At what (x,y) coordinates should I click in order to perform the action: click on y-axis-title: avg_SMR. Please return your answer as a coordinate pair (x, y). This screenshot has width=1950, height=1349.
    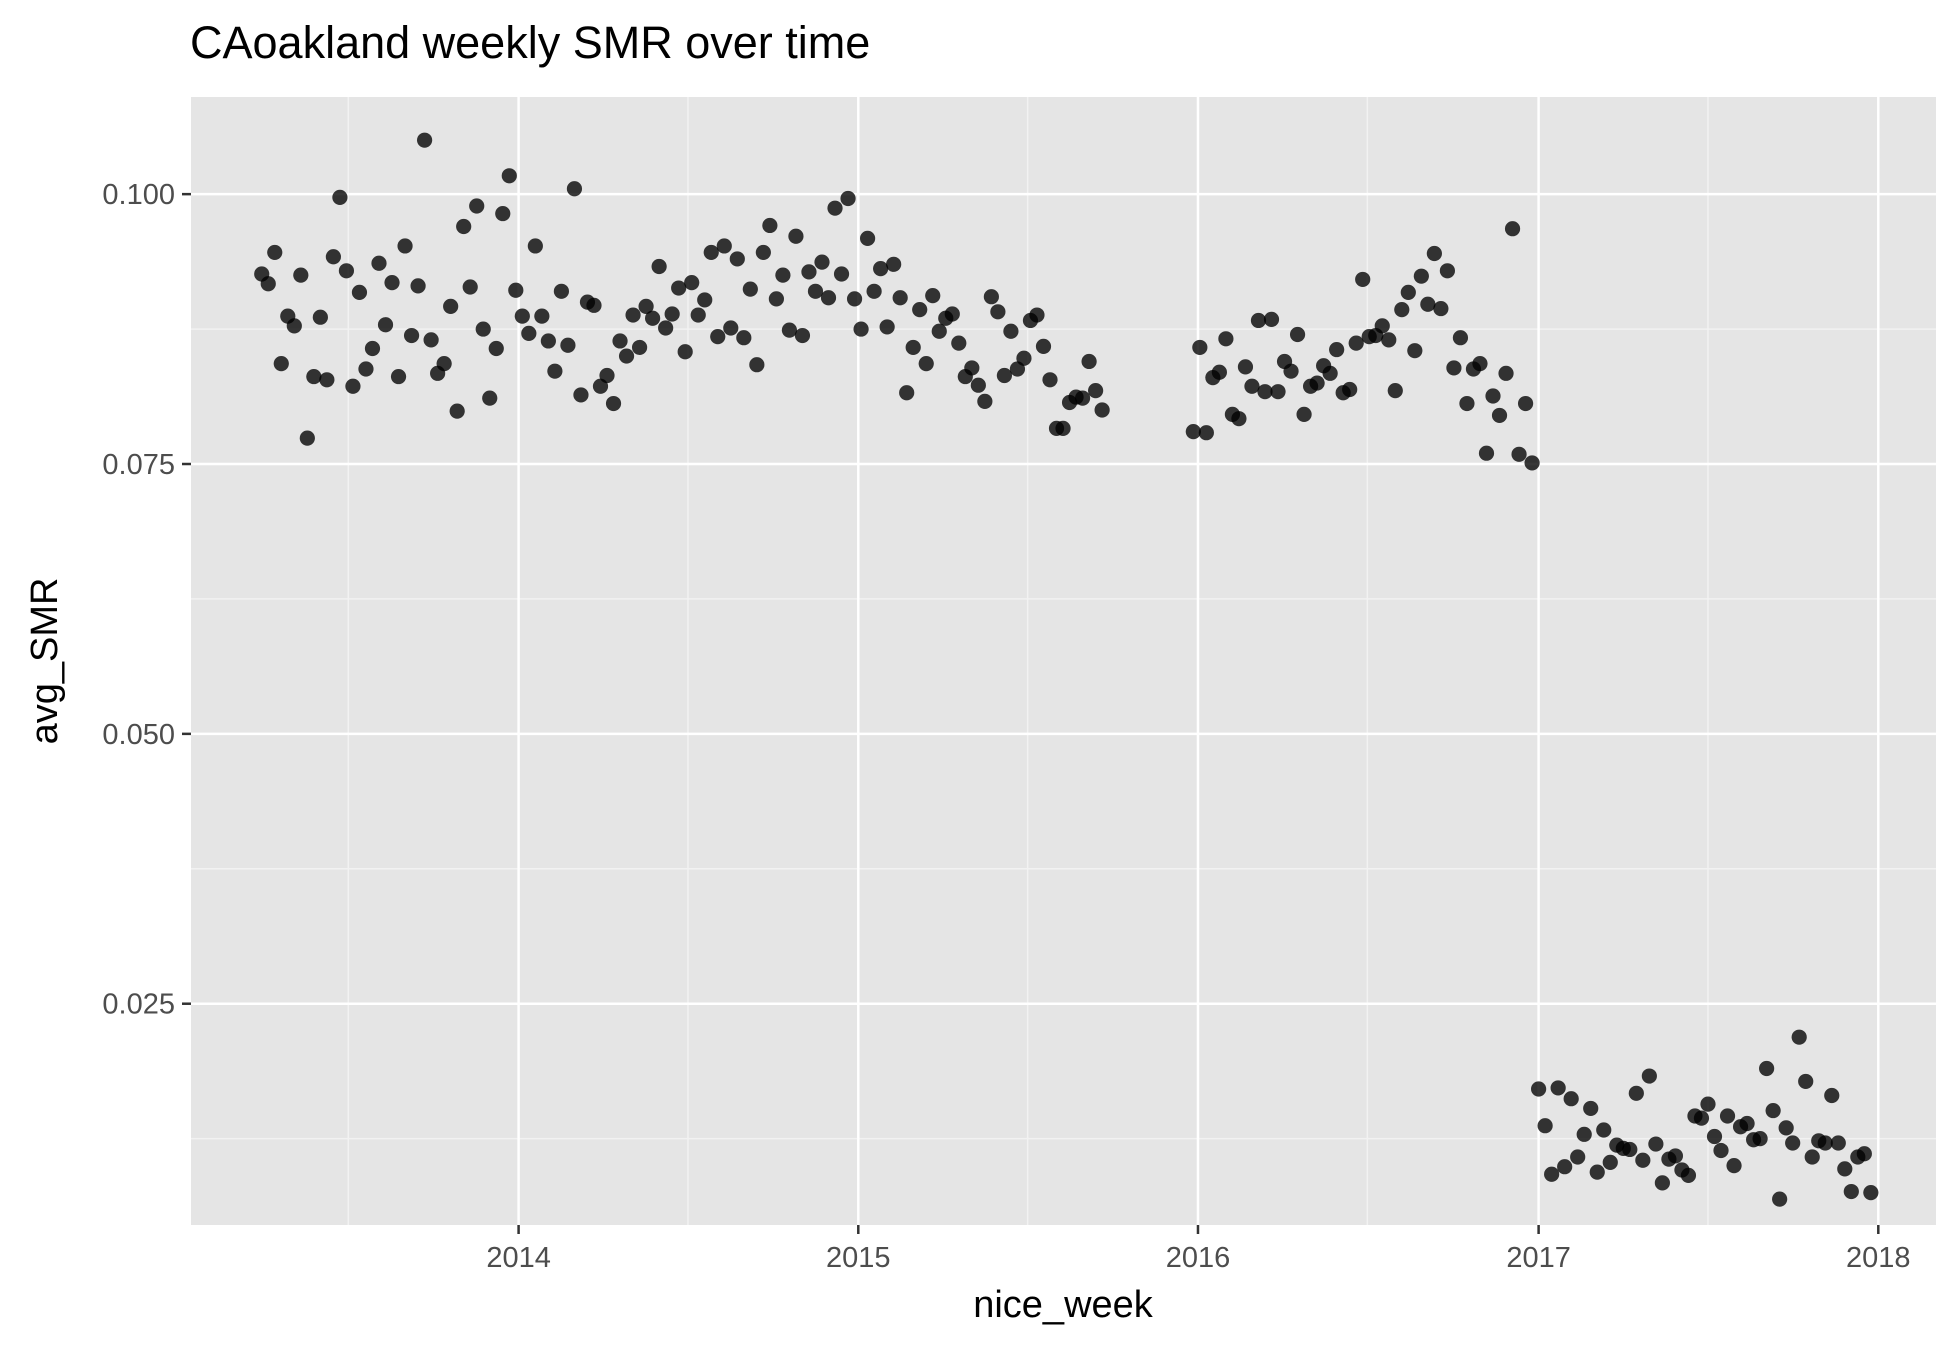
    Looking at the image, I should click on (45, 661).